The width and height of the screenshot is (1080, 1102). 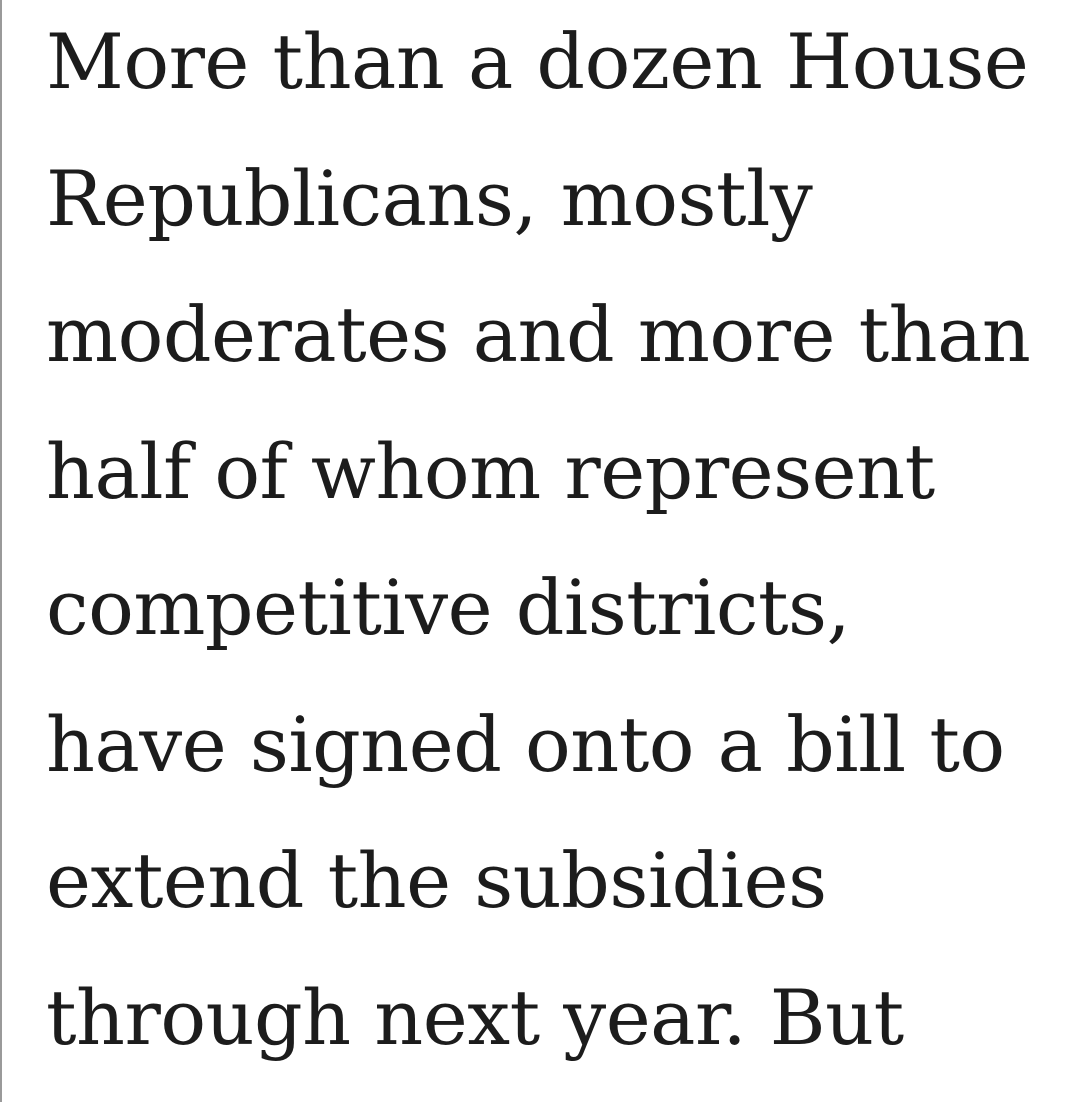 I want to click on text-line: competitive districts,, so click(x=448, y=607).